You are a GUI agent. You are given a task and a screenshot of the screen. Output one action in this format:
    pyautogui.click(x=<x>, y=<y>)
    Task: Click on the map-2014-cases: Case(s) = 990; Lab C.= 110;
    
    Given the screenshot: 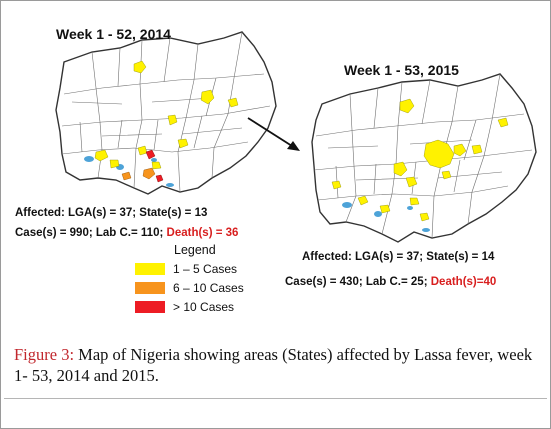 What is the action you would take?
    pyautogui.click(x=89, y=233)
    